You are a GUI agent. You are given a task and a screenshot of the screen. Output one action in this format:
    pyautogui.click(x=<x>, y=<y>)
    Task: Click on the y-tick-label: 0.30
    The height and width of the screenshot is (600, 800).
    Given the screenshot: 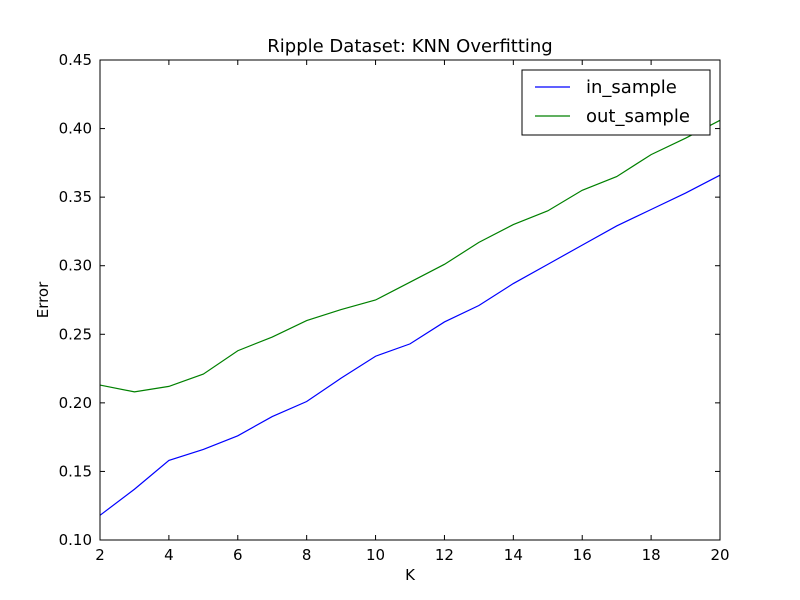 What is the action you would take?
    pyautogui.click(x=75, y=266)
    